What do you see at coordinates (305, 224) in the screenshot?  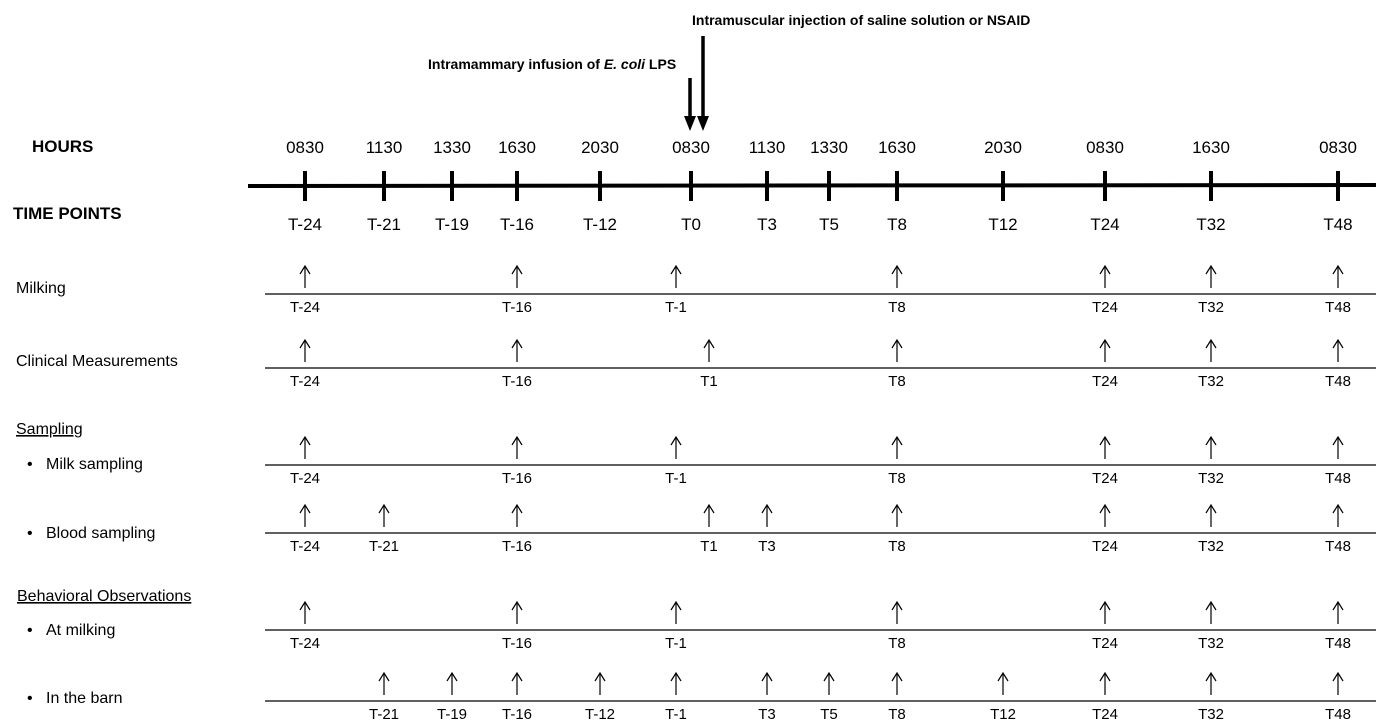 I see `timepoint-label: T-24` at bounding box center [305, 224].